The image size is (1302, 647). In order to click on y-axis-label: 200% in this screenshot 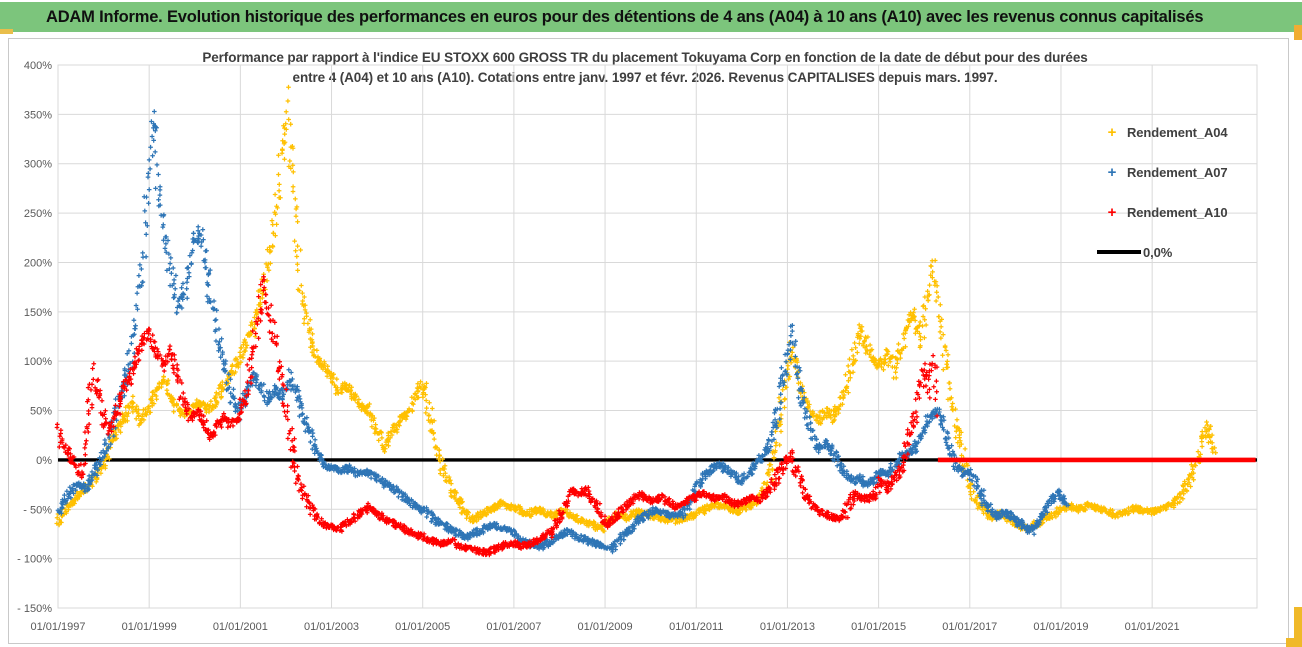, I will do `click(38, 263)`.